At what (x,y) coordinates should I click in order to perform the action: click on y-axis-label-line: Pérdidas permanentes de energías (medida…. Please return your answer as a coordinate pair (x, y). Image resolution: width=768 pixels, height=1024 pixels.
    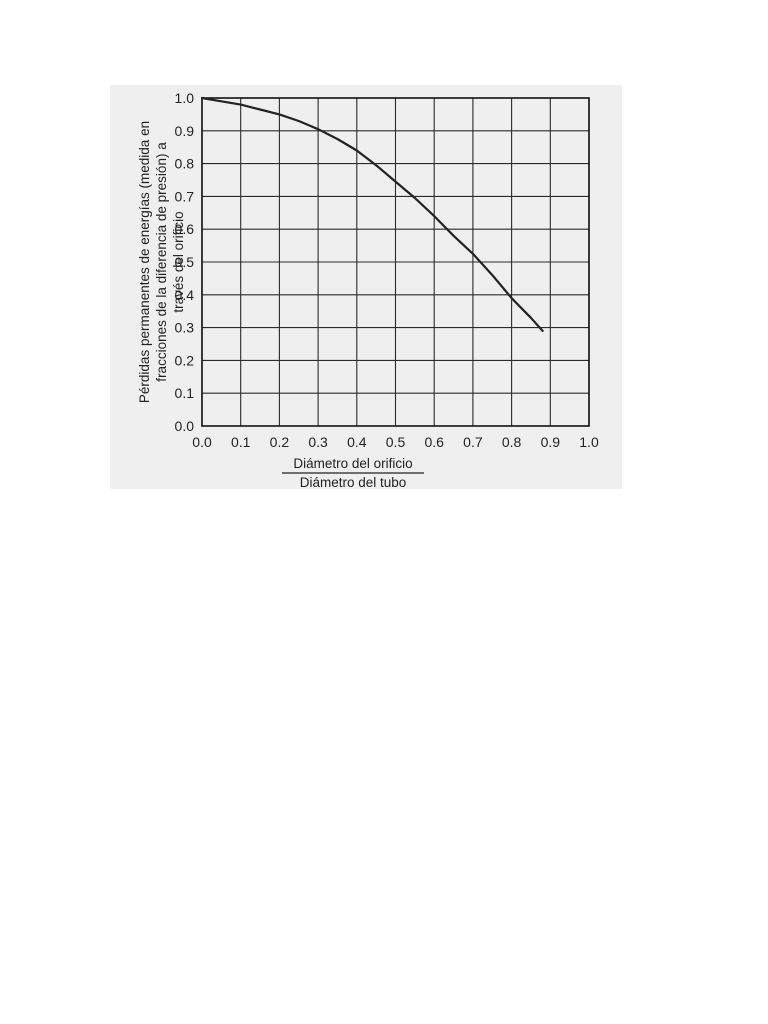
    Looking at the image, I should click on (144, 262).